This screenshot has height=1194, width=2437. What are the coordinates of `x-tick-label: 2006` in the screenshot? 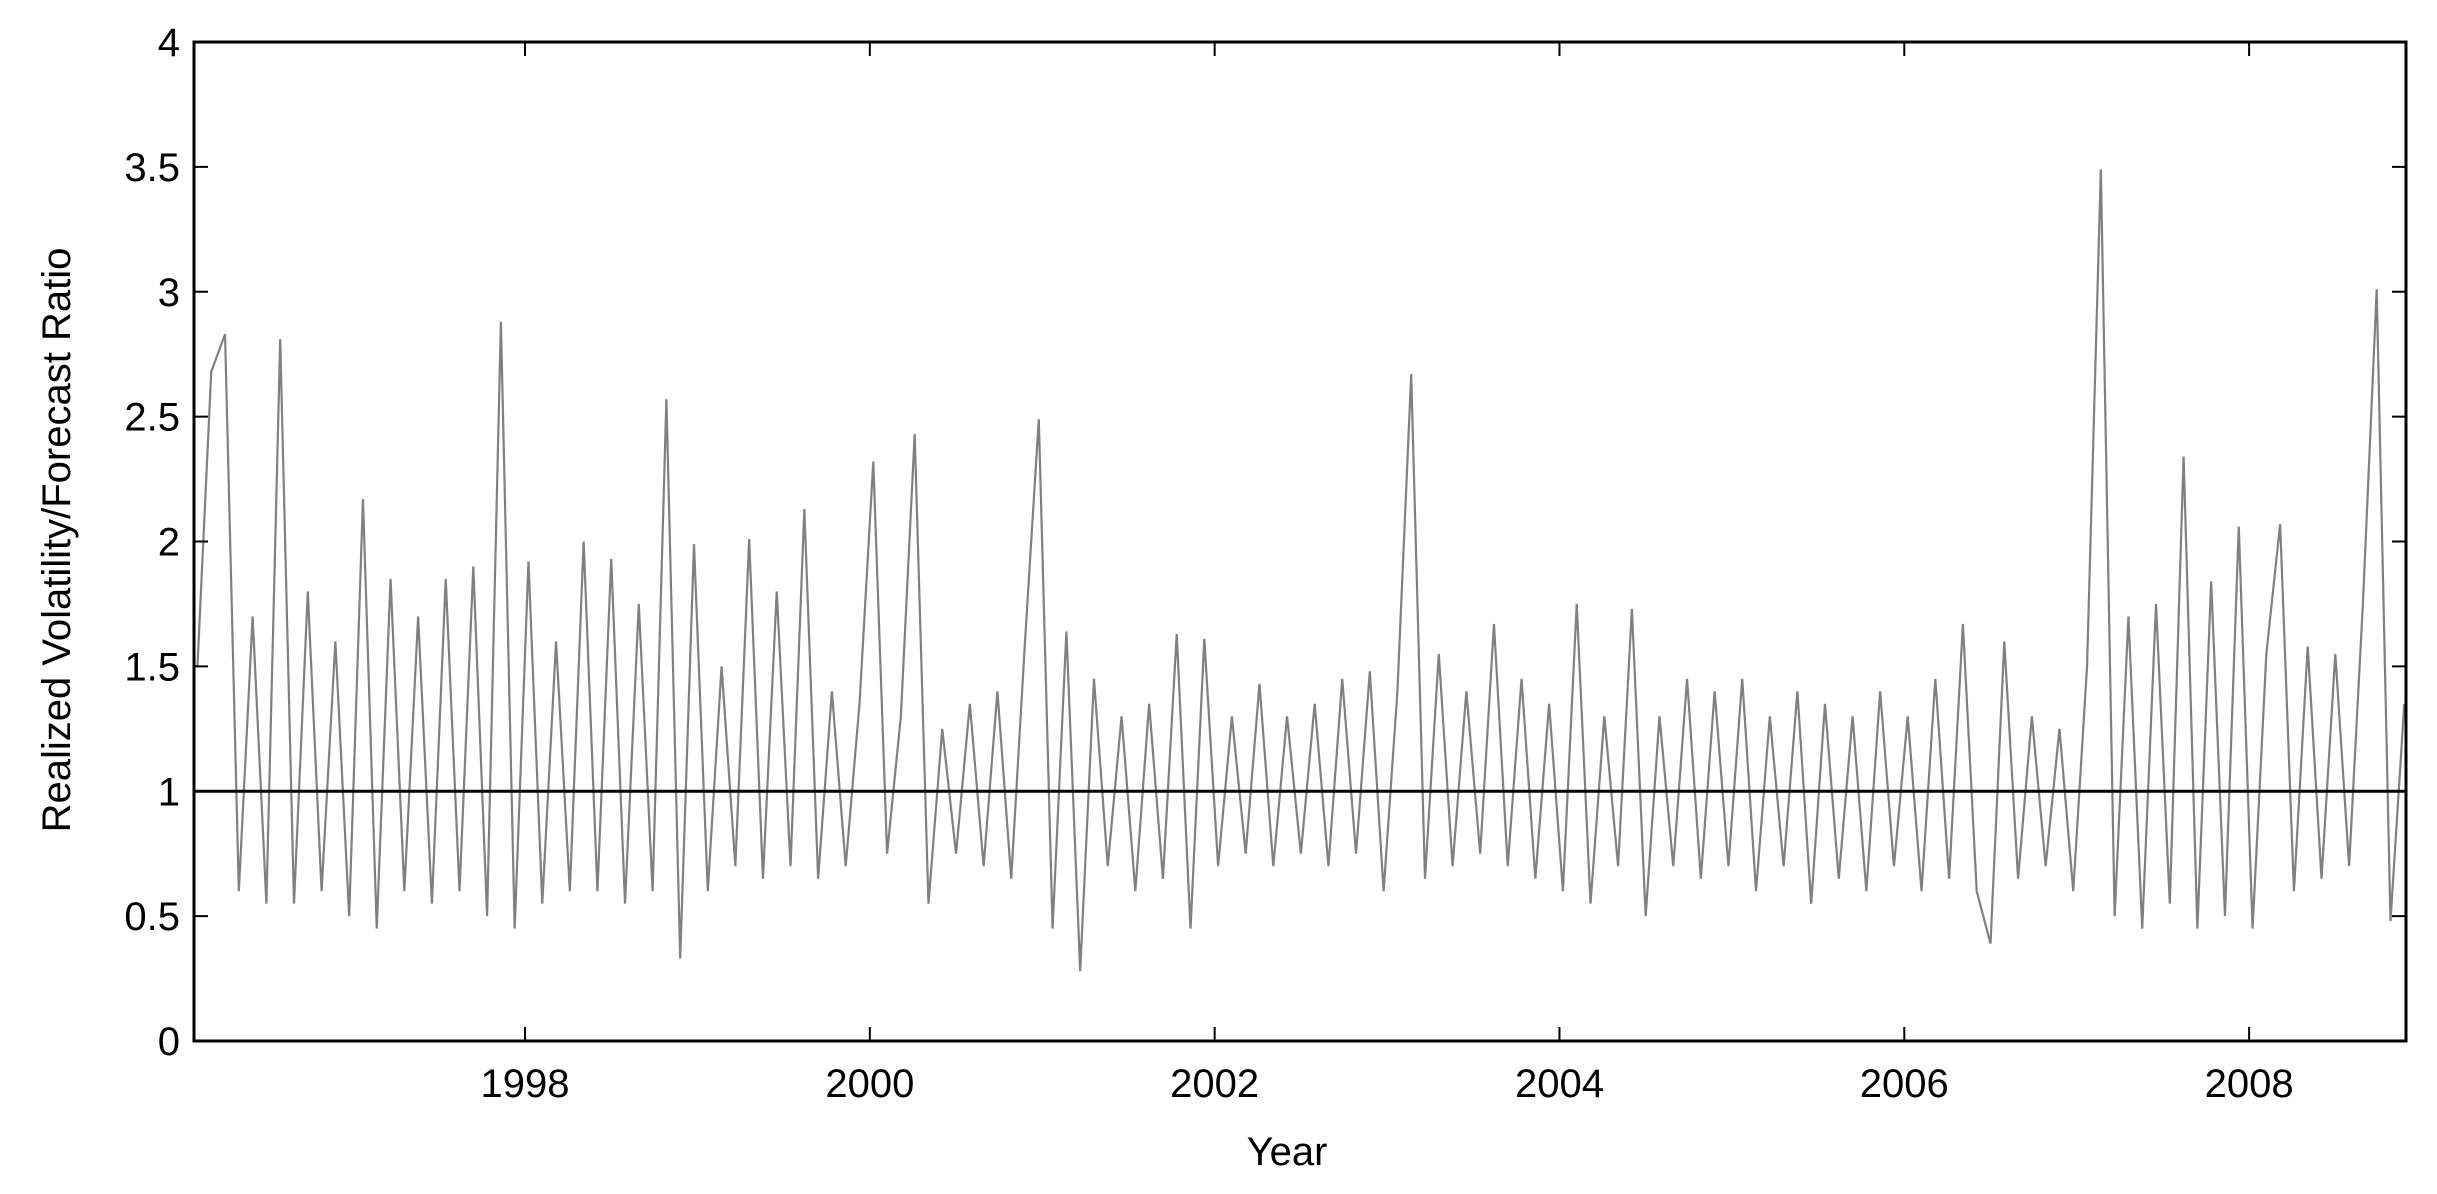 It's located at (1904, 1084).